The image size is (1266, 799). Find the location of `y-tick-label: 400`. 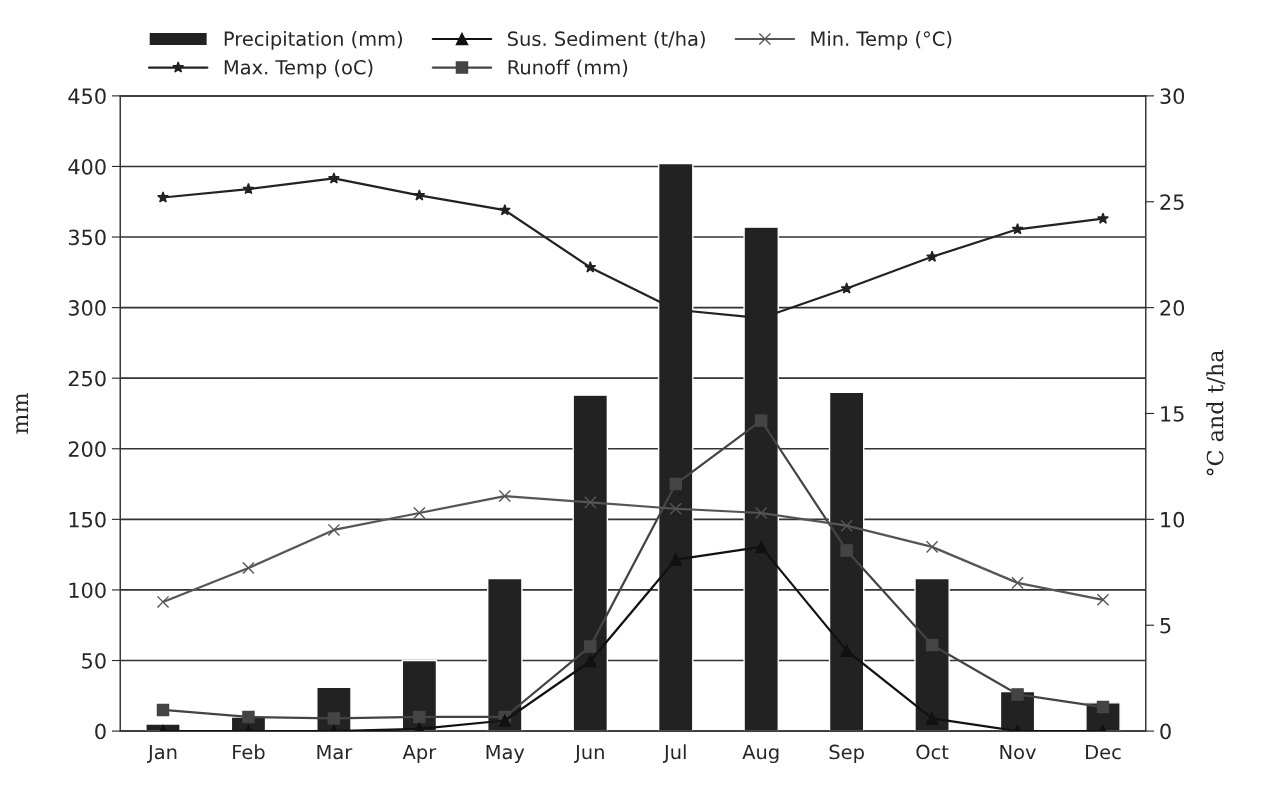

y-tick-label: 400 is located at coordinates (87, 166).